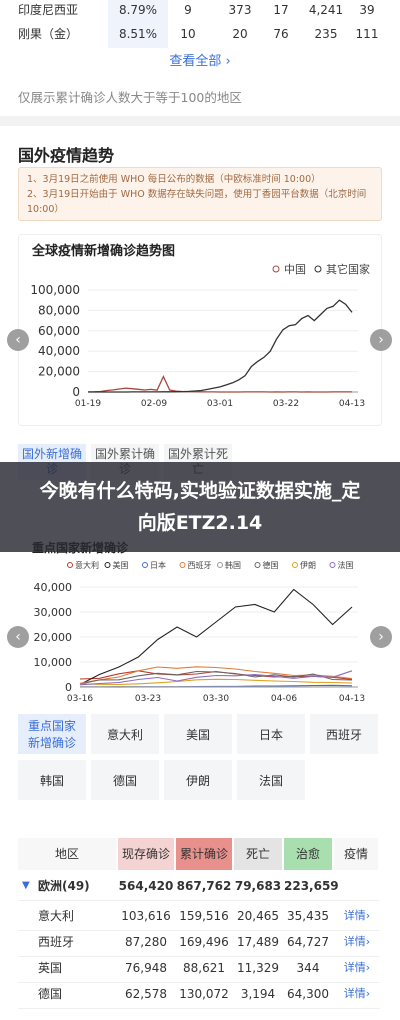 The width and height of the screenshot is (400, 1020). What do you see at coordinates (130, 97) in the screenshot?
I see `footnote: 仅展示累计确诊人数大于等于100的地区` at bounding box center [130, 97].